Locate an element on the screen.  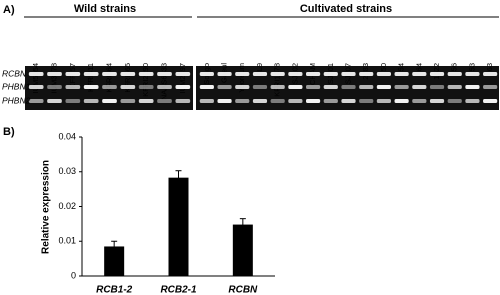
lane-label: 53 is located at coordinates (471, 67).